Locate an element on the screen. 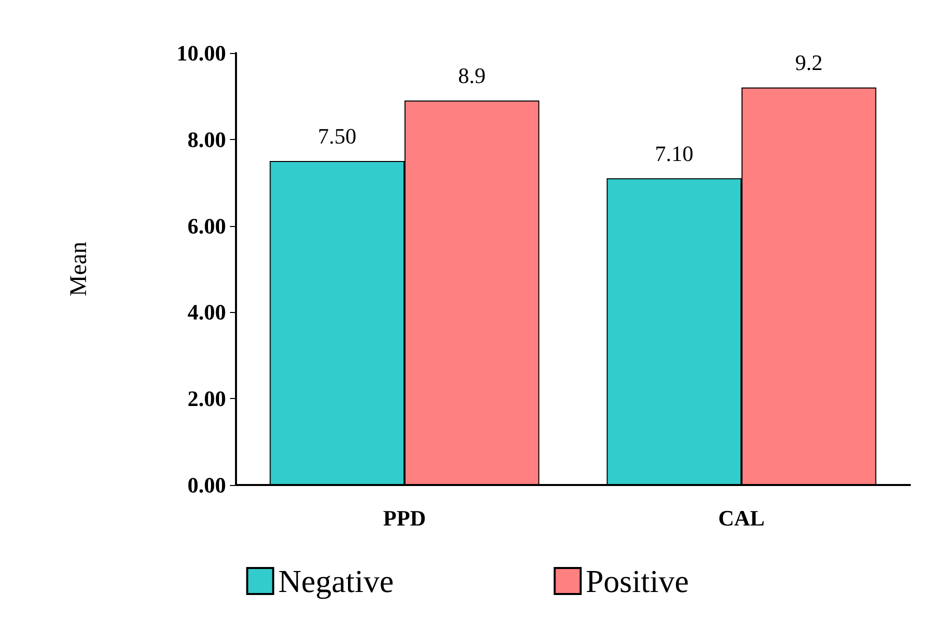 The width and height of the screenshot is (935, 620). legend-label: Negative is located at coordinates (336, 581).